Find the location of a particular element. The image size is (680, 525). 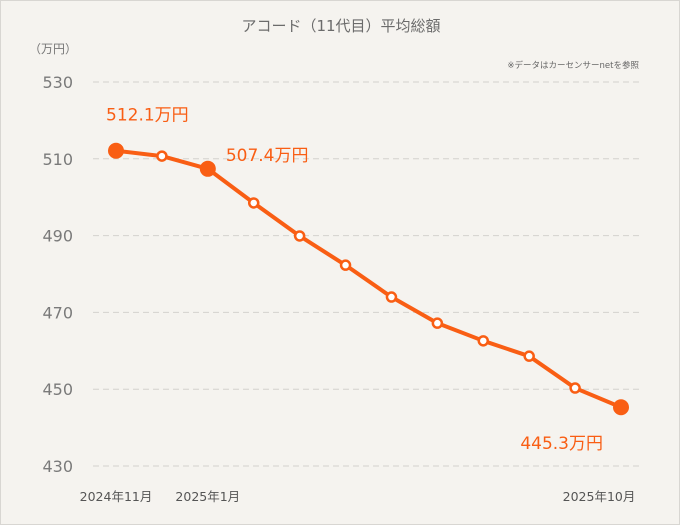

x-tick-label: 2025年10月 is located at coordinates (599, 496).